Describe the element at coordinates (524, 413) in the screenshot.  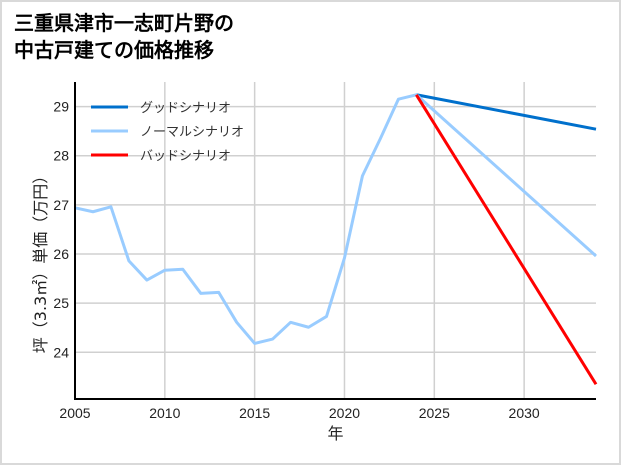
I see `x-tick-label: 2030` at that location.